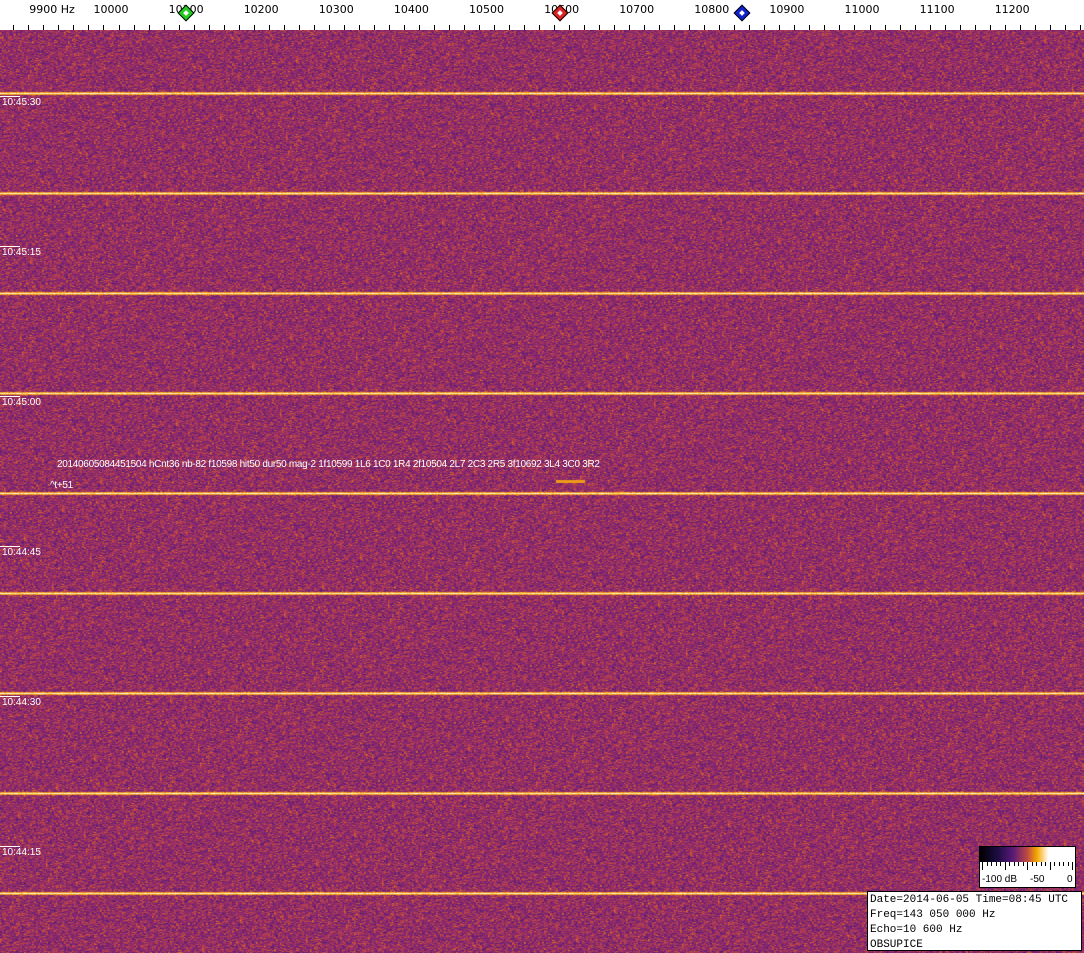 The image size is (1084, 953). Describe the element at coordinates (61, 485) in the screenshot. I see `time-offset-annotation: ^t+51` at that location.